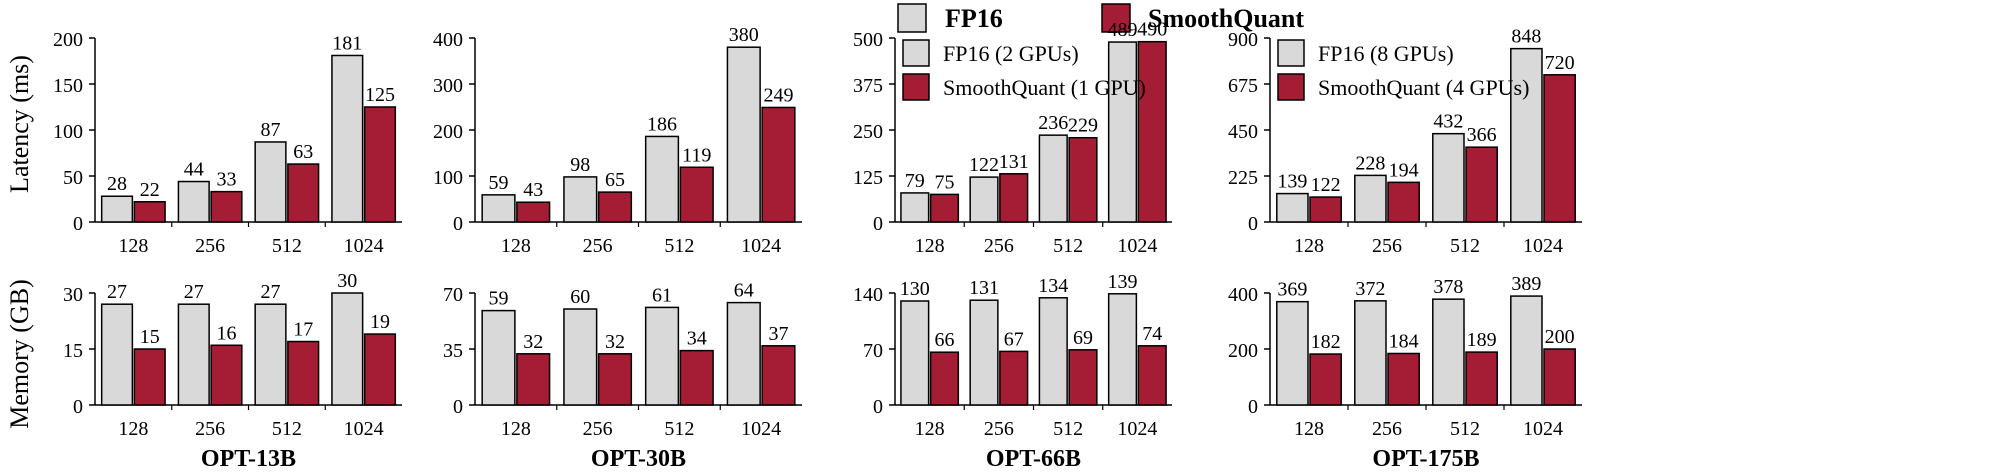 This screenshot has width=2000, height=474. Describe the element at coordinates (1116, 18) in the screenshot. I see `legend-swatch-smoothquant` at that location.